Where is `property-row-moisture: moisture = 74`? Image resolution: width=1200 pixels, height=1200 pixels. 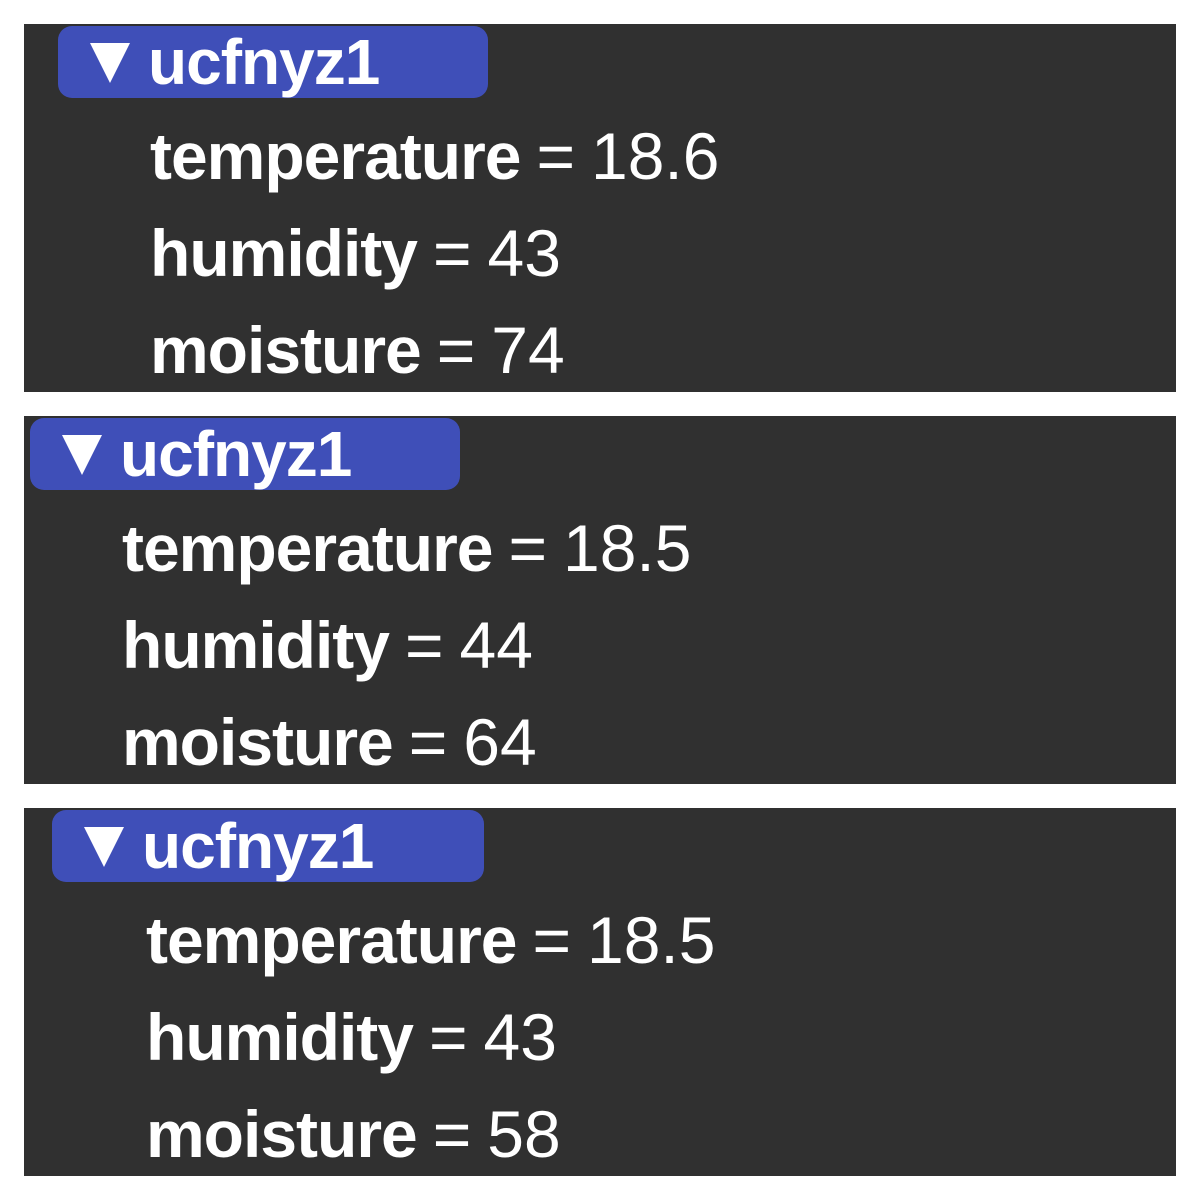
property-row-moisture: moisture = 74 is located at coordinates (434, 347).